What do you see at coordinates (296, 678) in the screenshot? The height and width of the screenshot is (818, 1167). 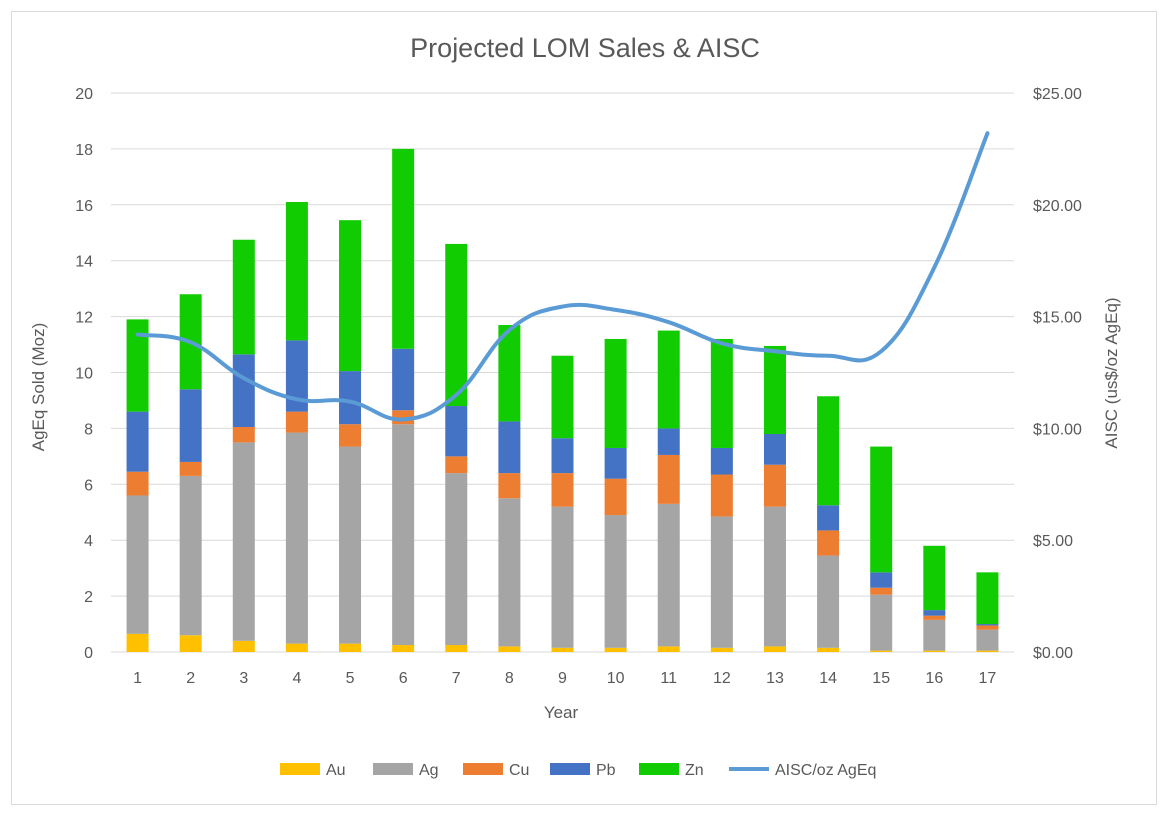 I see `x-tick-label: 4` at bounding box center [296, 678].